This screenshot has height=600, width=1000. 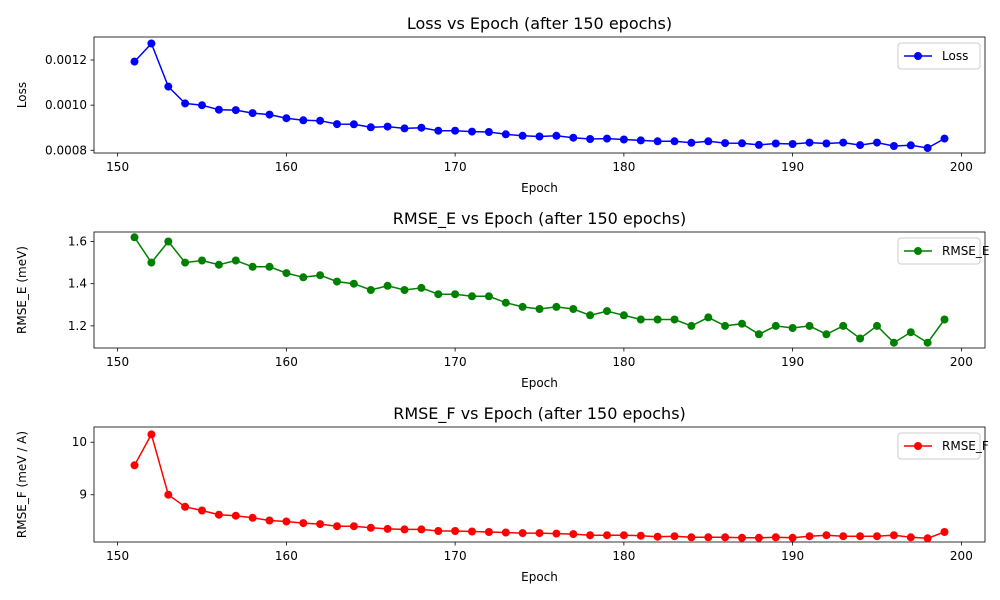 What do you see at coordinates (539, 23) in the screenshot?
I see `chart-title: Loss vs Epoch (after 150 epochs)` at bounding box center [539, 23].